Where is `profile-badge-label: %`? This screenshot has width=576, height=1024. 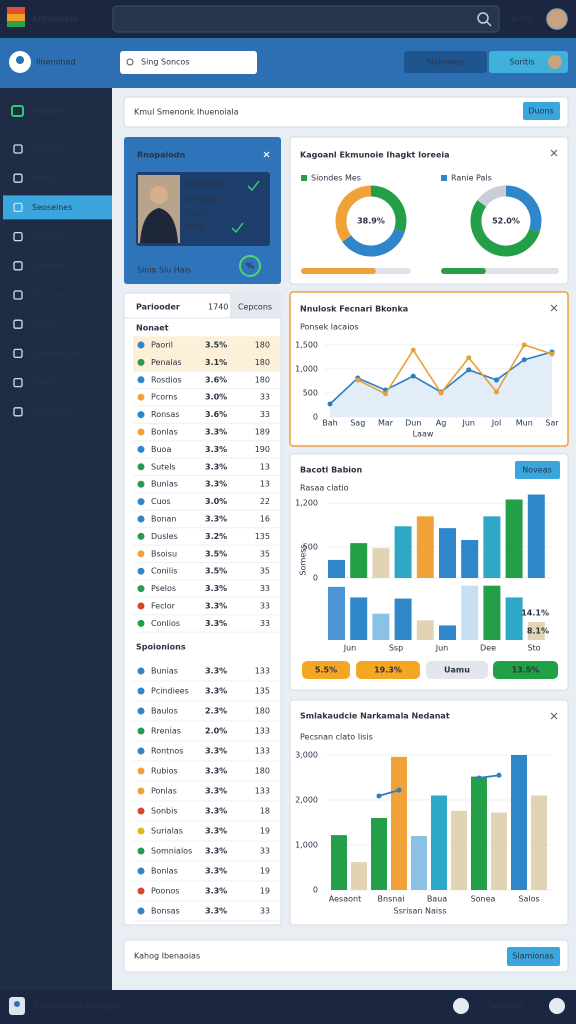 profile-badge-label: % is located at coordinates (250, 266).